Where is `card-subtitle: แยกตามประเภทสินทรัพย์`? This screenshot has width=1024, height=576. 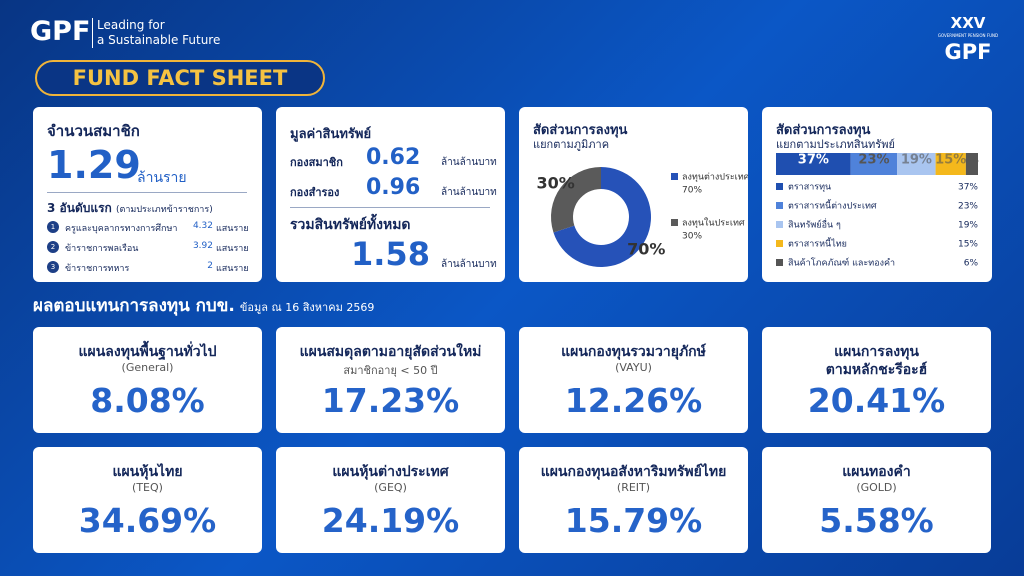
card-subtitle: แยกตามประเภทสินทรัพย์ is located at coordinates (835, 144).